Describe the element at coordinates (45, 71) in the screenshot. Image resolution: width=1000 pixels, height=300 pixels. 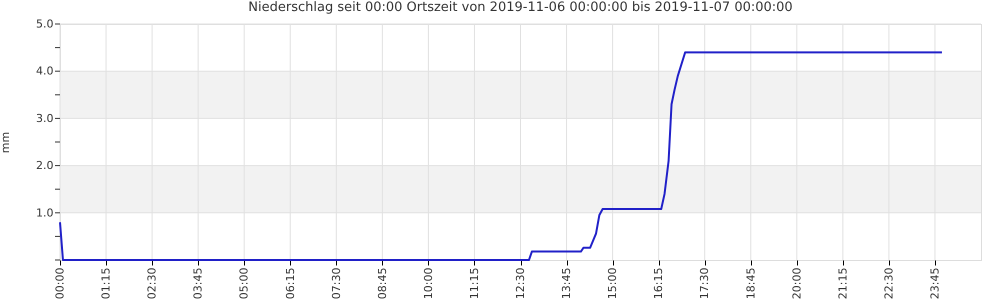
I see `y-tick-label: 4.0` at that location.